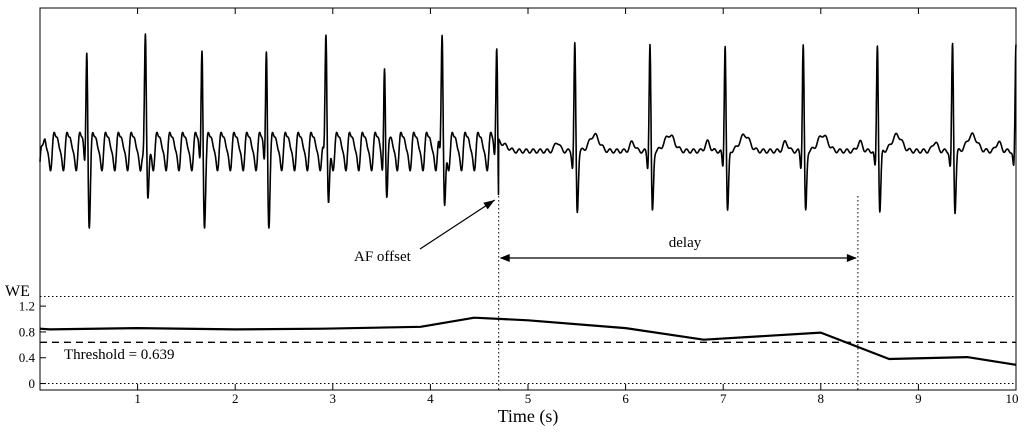  Describe the element at coordinates (119, 355) in the screenshot. I see `threshold-label: Threshold = 0.639` at that location.